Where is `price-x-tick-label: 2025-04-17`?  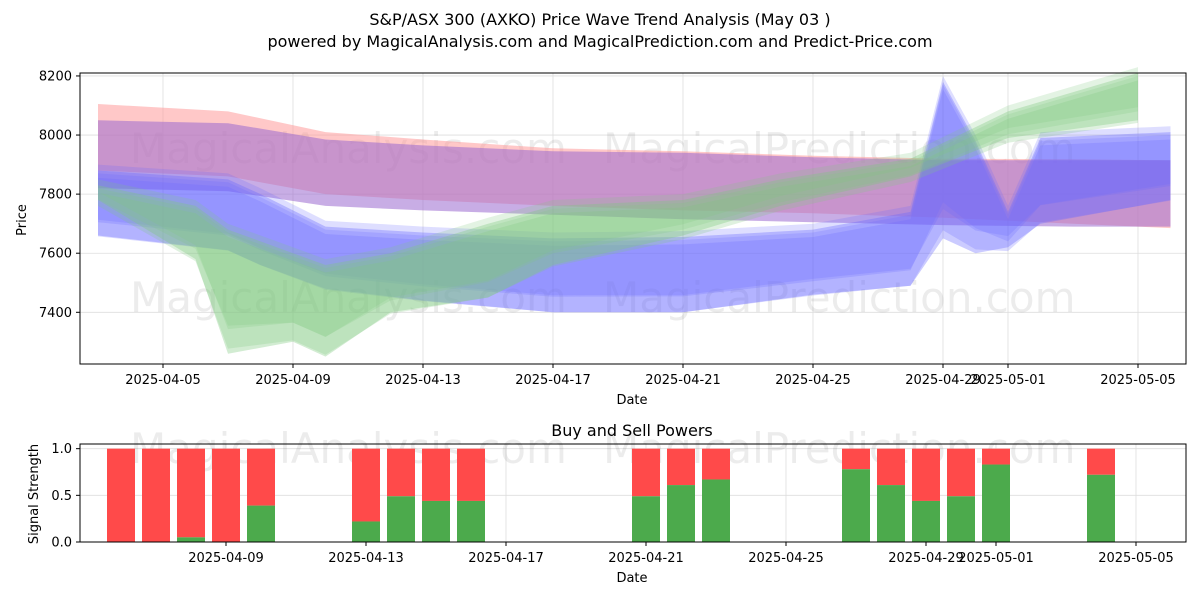 price-x-tick-label: 2025-04-17 is located at coordinates (553, 380).